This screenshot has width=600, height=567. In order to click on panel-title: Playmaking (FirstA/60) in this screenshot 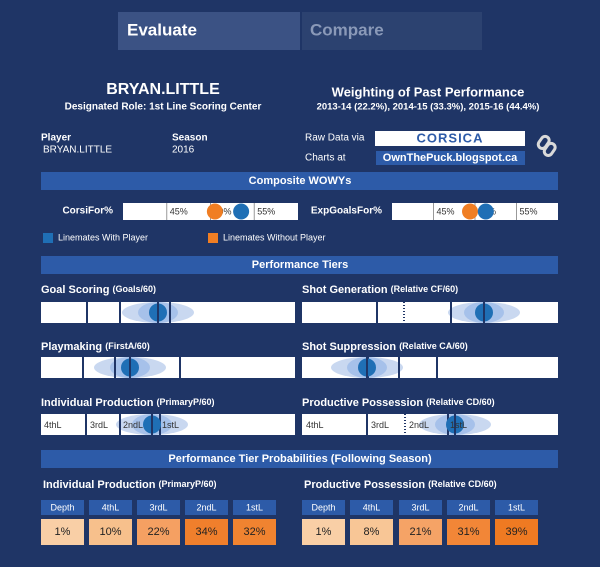, I will do `click(95, 347)`.